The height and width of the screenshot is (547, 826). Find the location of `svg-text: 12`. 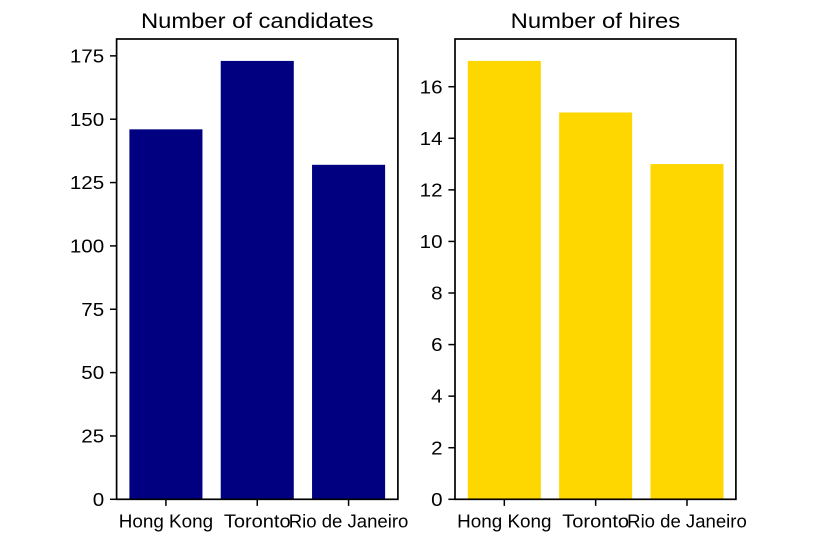

svg-text: 12 is located at coordinates (431, 190).